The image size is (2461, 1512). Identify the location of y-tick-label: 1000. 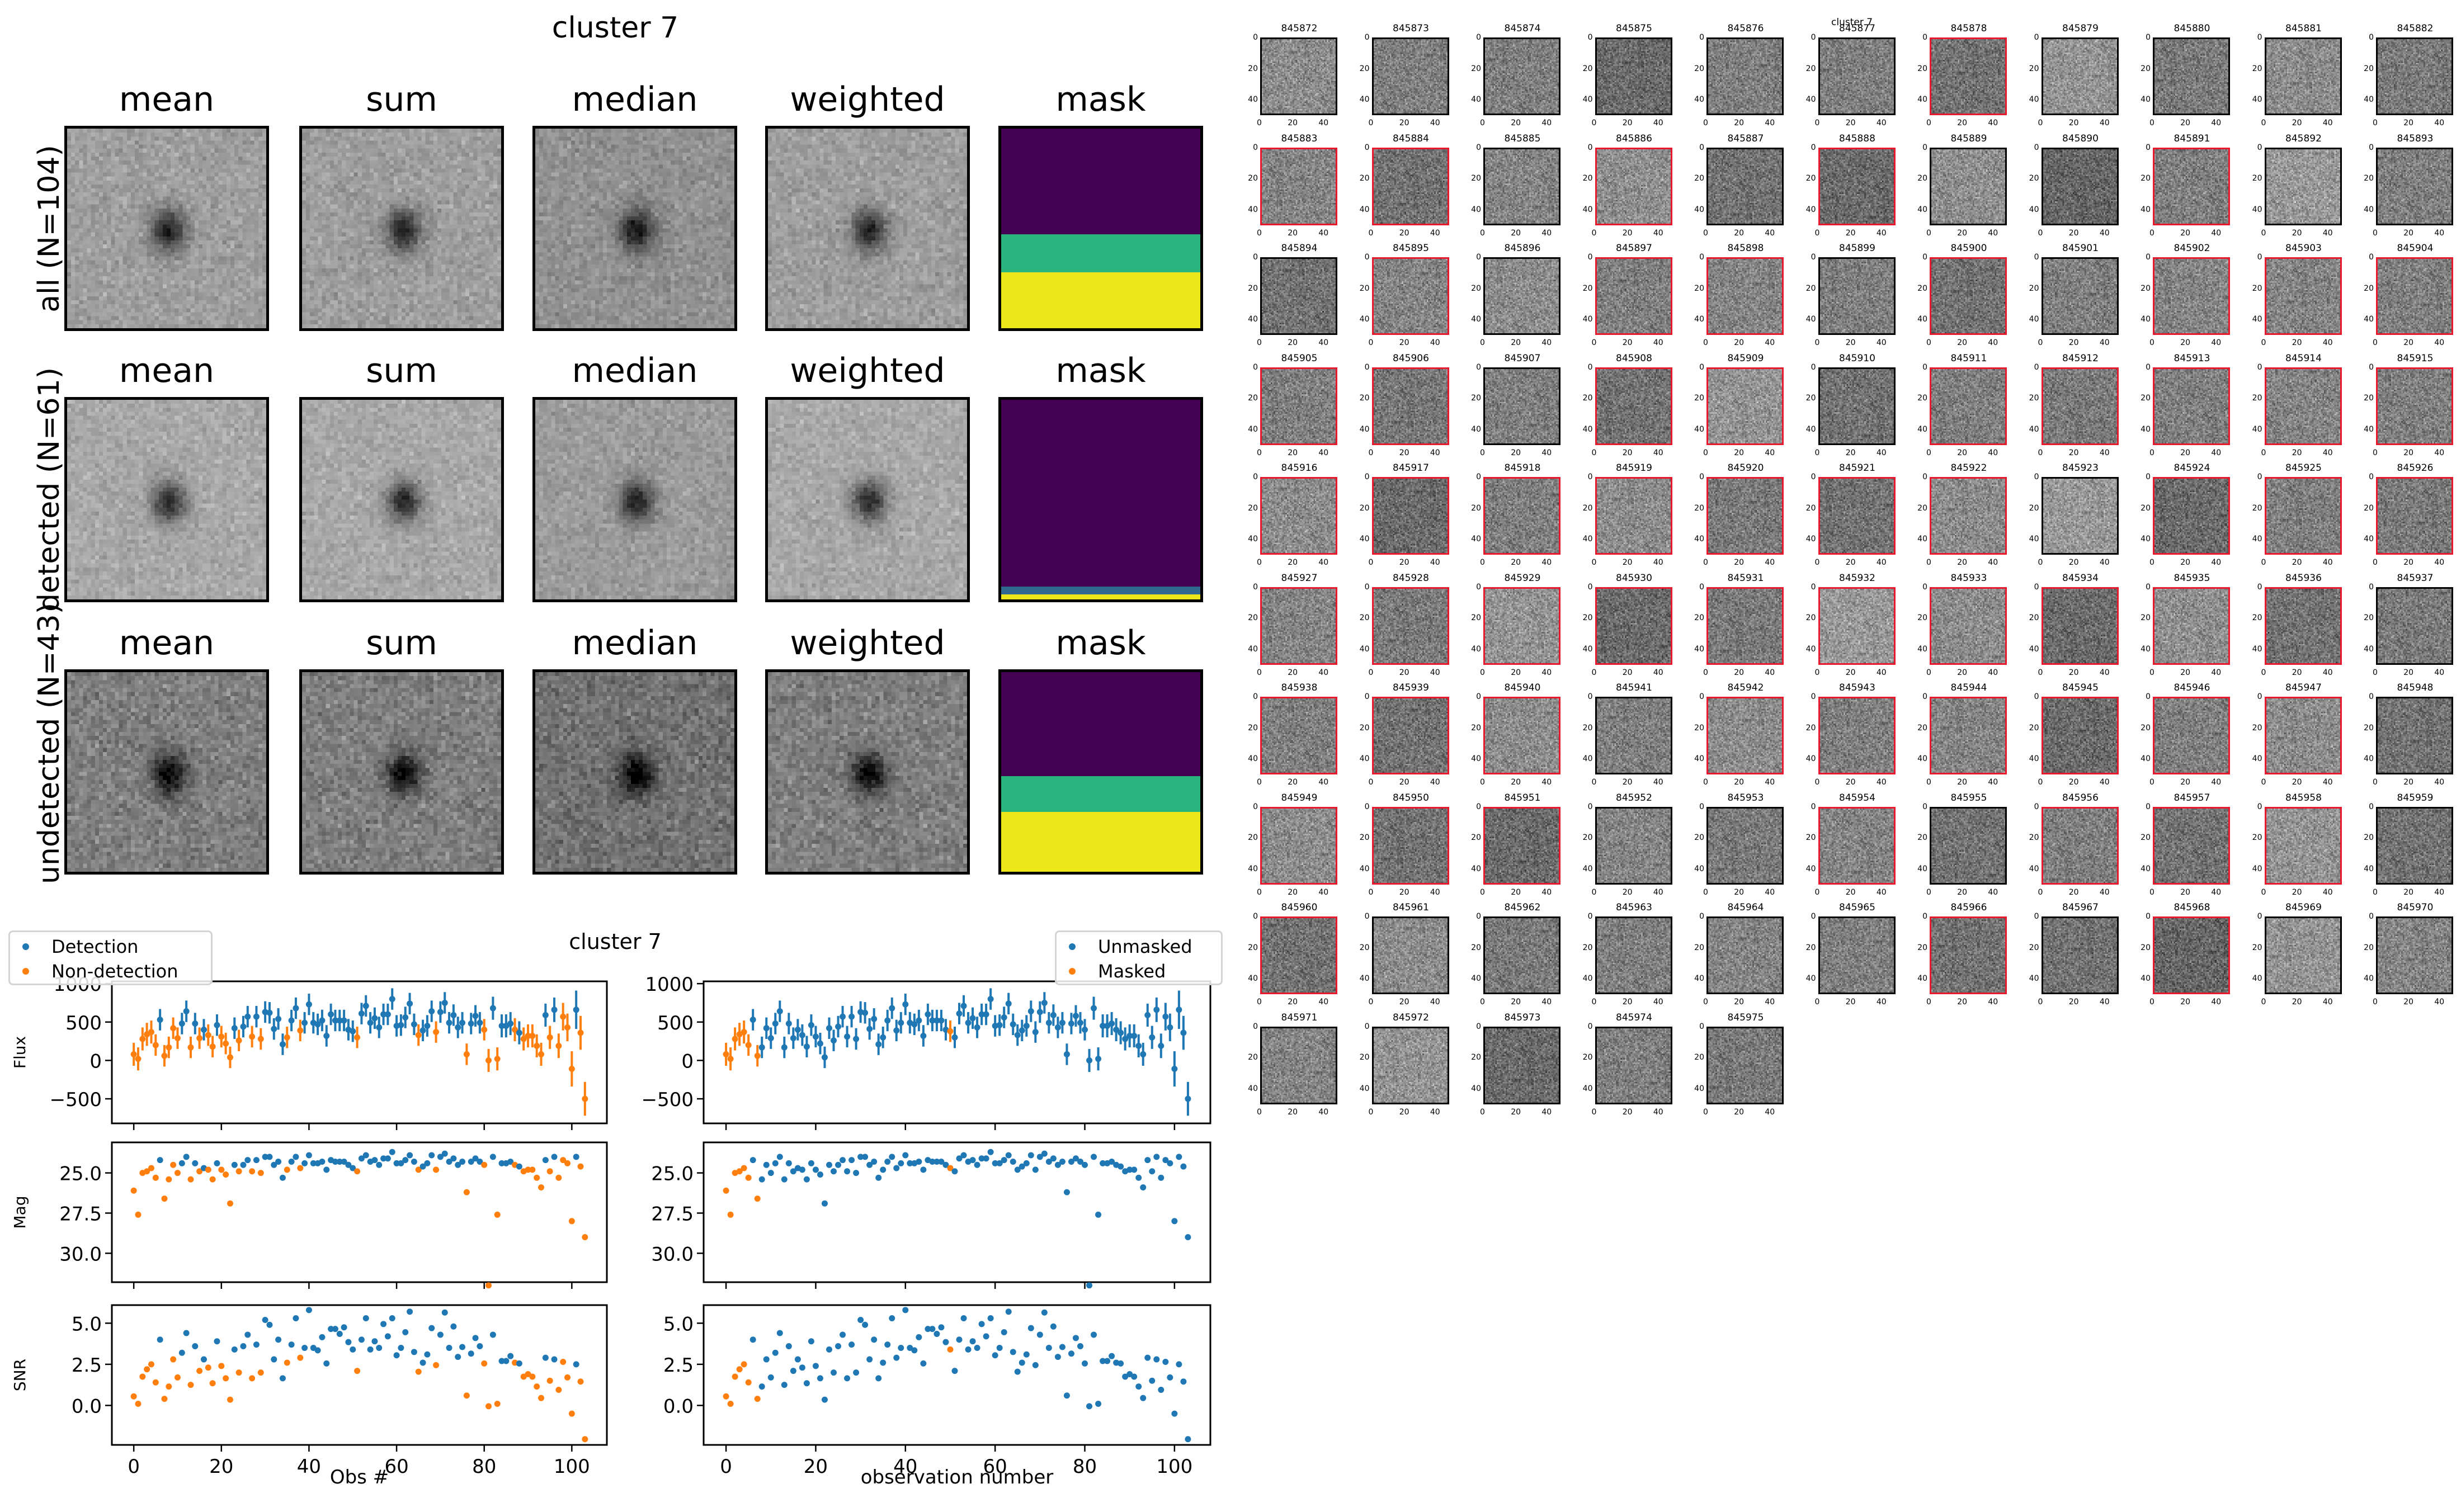
(669, 985).